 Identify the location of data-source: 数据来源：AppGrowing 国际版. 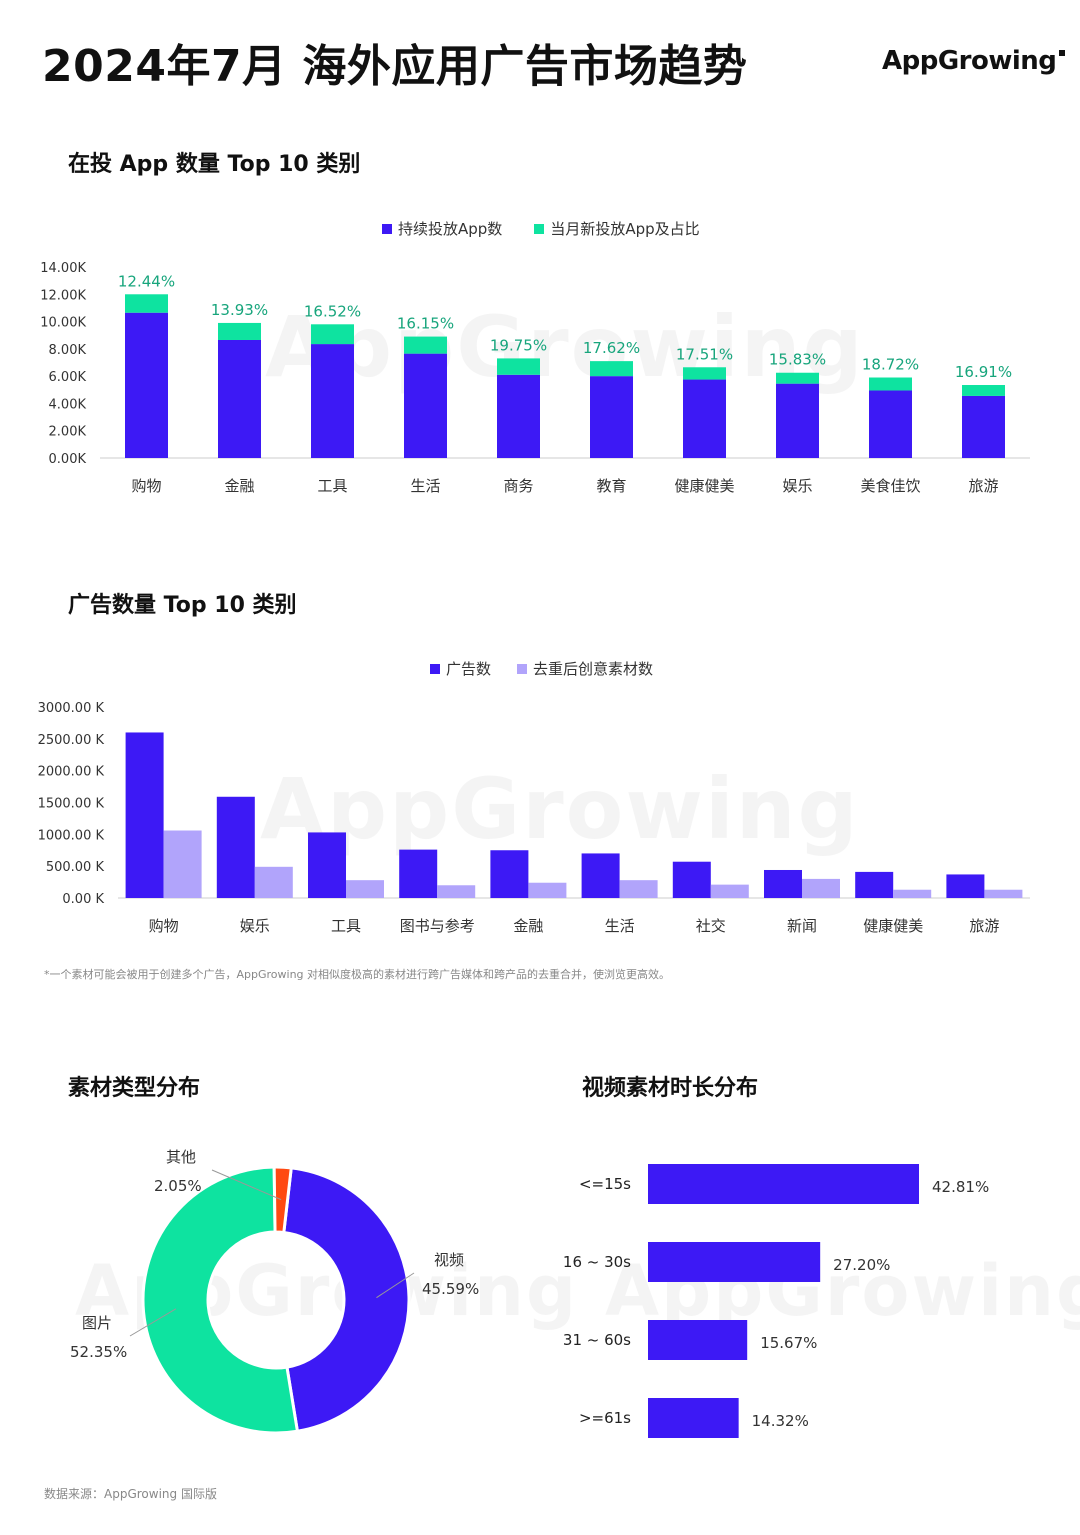
(130, 1494).